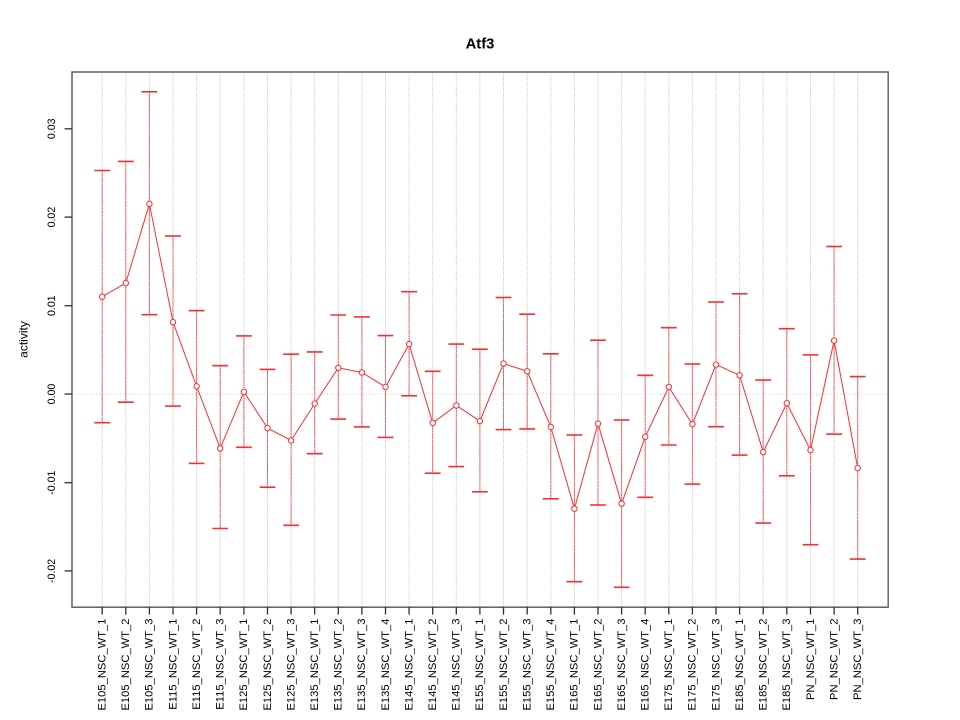 The height and width of the screenshot is (720, 960). What do you see at coordinates (528, 665) in the screenshot?
I see `svg-text: E155_NSC_WT_3` at bounding box center [528, 665].